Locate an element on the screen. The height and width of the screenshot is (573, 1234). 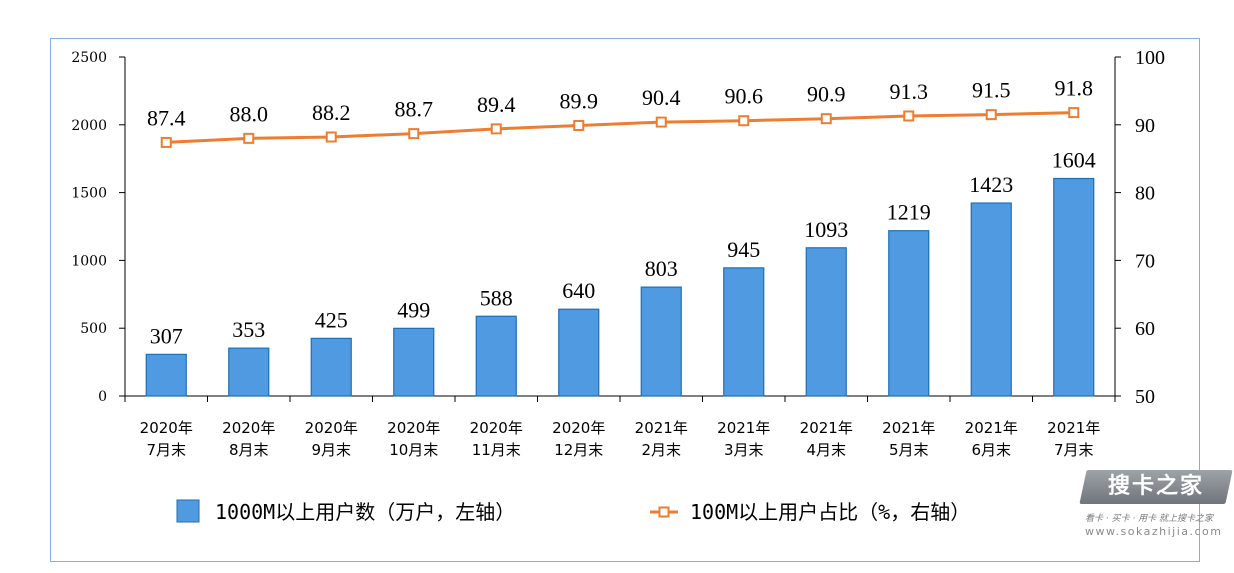
right-tick-label: 60 is located at coordinates (1145, 329).